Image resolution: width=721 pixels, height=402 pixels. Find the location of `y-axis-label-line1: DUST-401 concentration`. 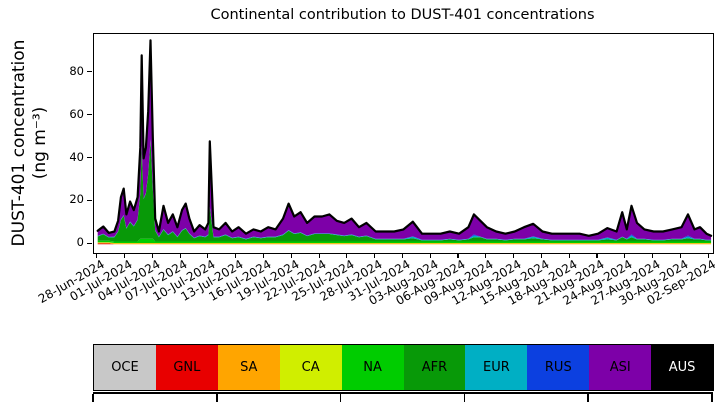

y-axis-label-line1: DUST-401 concentration is located at coordinates (18, 143).